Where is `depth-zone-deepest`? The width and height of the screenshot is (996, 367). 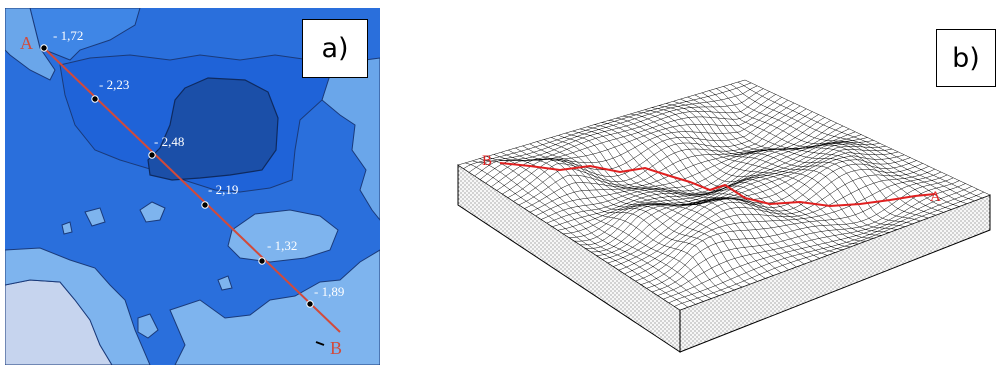
depth-zone-deepest is located at coordinates (213, 129).